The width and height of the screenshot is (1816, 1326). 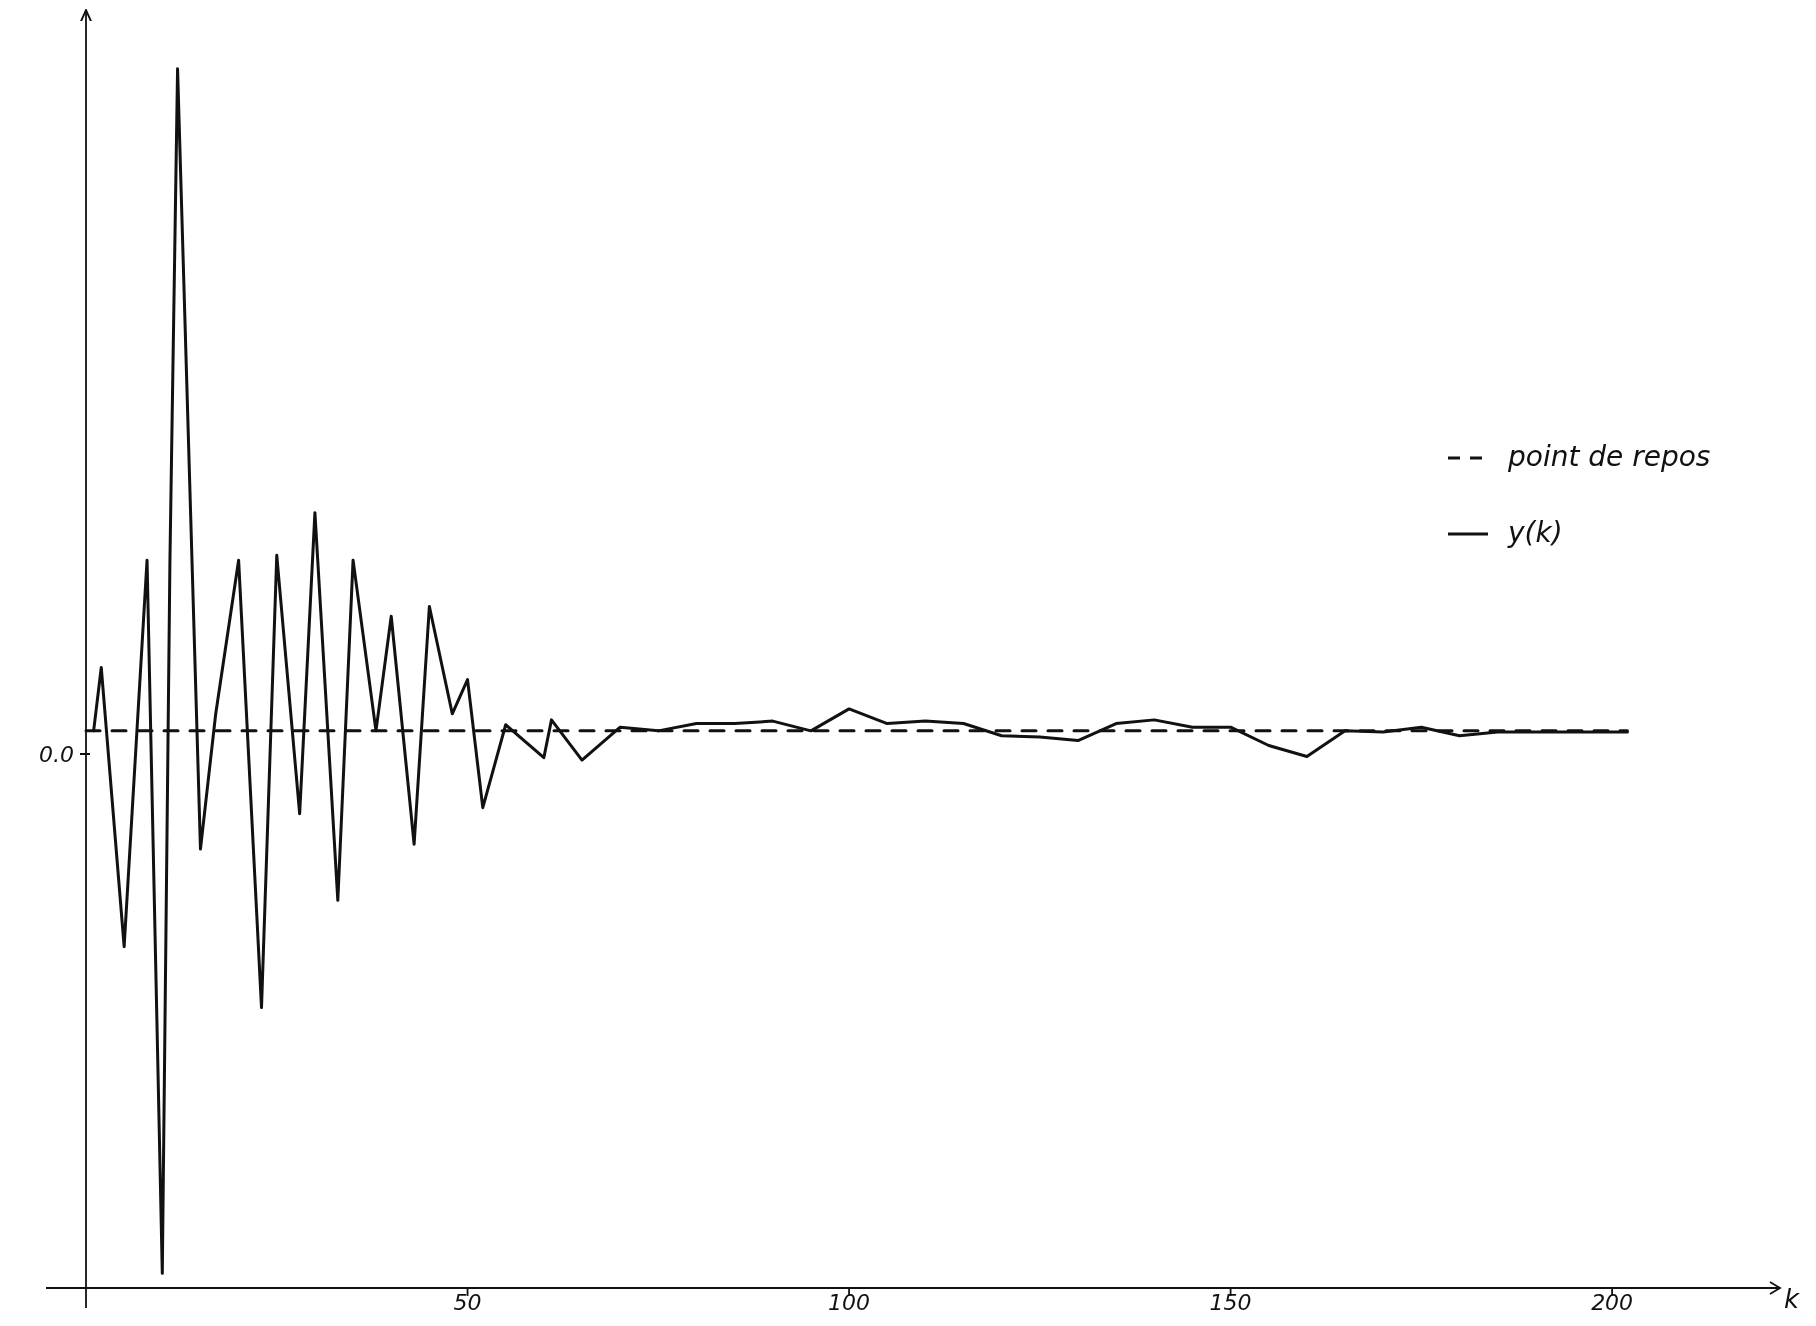 What do you see at coordinates (1792, 1299) in the screenshot?
I see `x-axis-title: k` at bounding box center [1792, 1299].